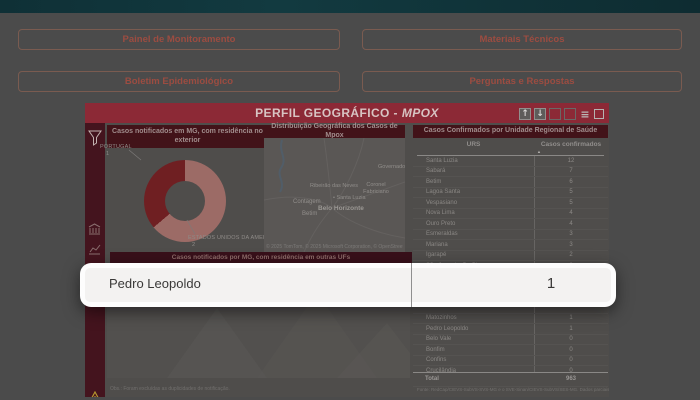 The image size is (700, 400). I want to click on table-row: Esmeraldas 3, so click(510, 235).